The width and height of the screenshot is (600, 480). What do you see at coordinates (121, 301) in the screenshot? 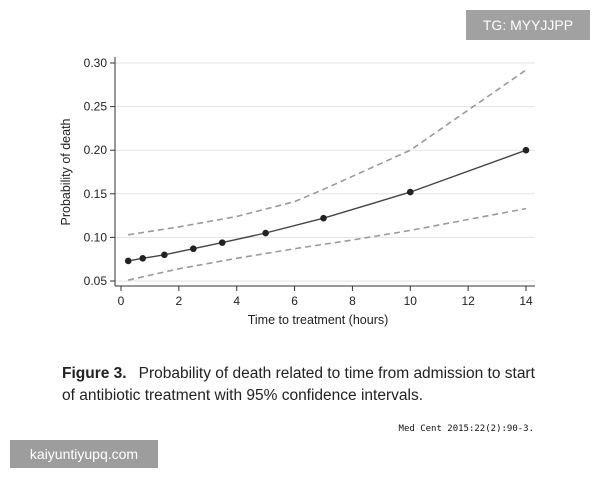
I see `x-tick-label: 0` at bounding box center [121, 301].